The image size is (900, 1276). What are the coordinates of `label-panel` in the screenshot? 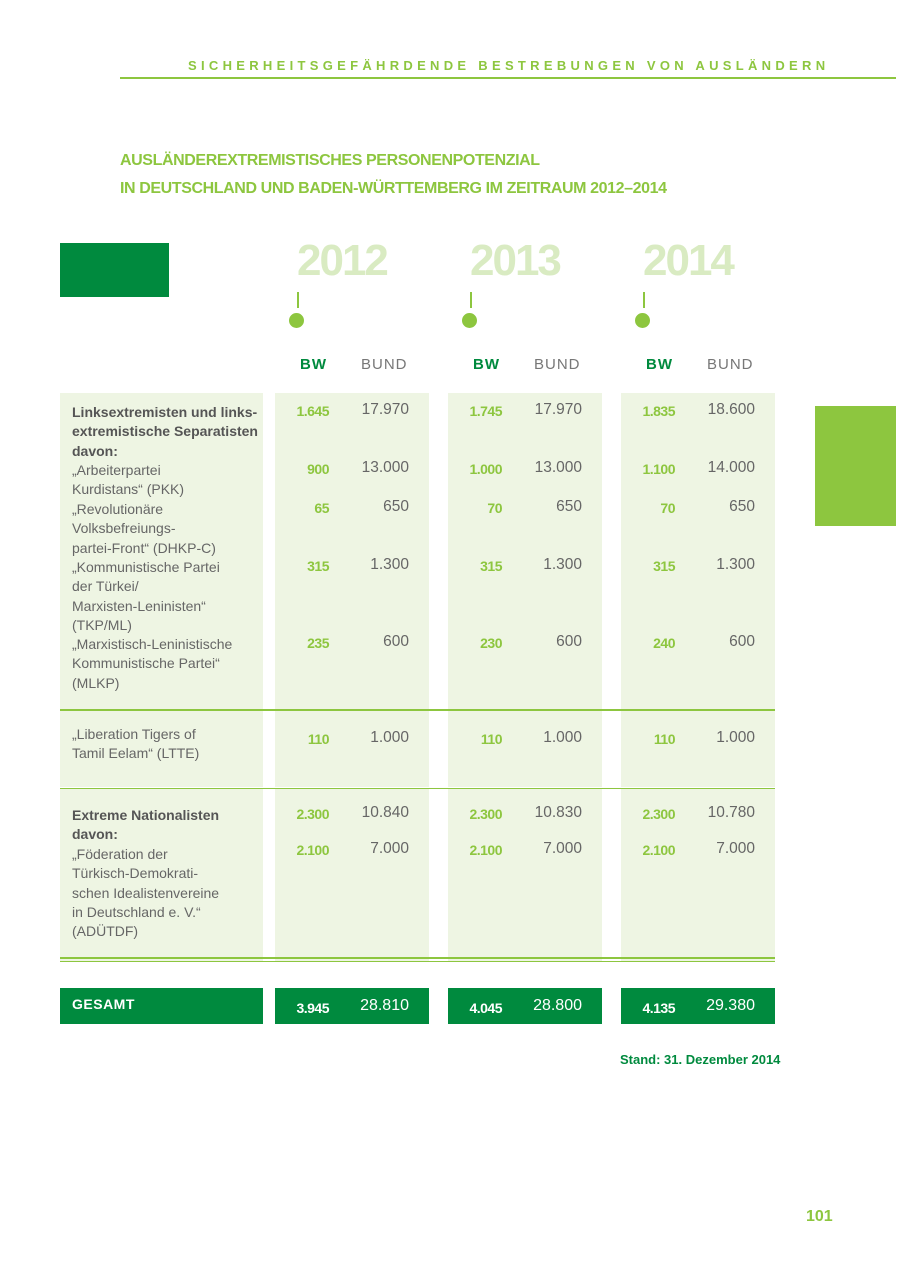 It's located at (161, 677).